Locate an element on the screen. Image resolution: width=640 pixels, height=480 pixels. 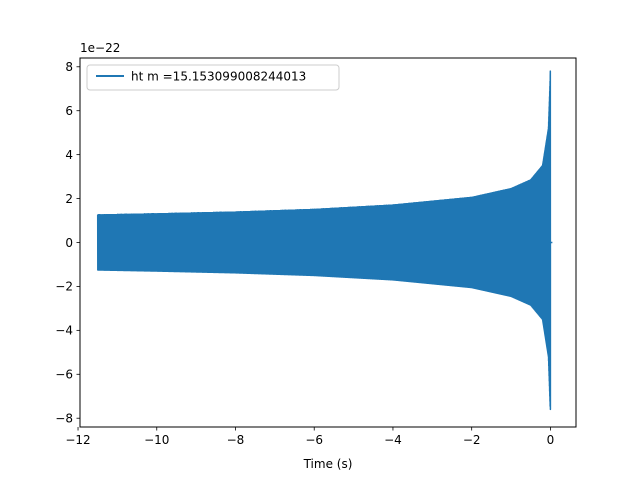
x-tick-label: 0 is located at coordinates (551, 440).